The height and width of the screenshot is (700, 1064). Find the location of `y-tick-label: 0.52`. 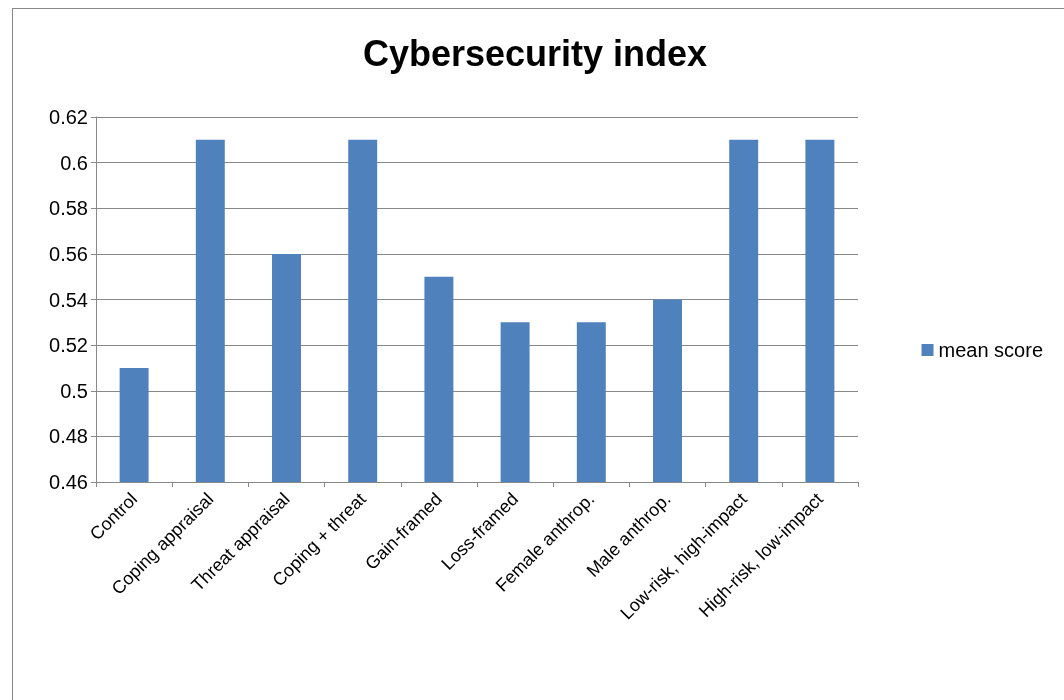

y-tick-label: 0.52 is located at coordinates (68, 345).